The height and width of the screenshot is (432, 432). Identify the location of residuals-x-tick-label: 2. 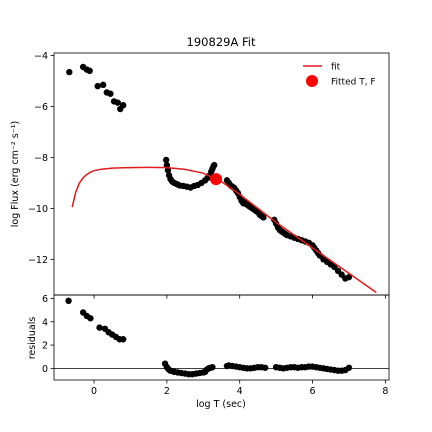
(167, 391).